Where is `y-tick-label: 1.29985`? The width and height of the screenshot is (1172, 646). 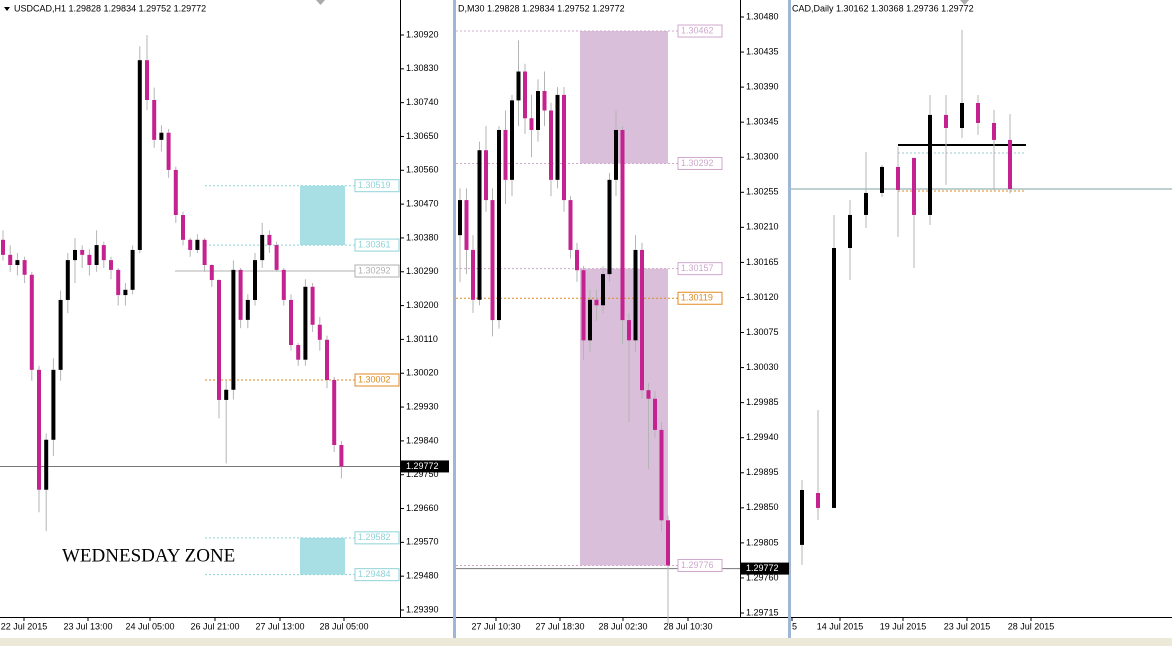
y-tick-label: 1.29985 is located at coordinates (762, 402).